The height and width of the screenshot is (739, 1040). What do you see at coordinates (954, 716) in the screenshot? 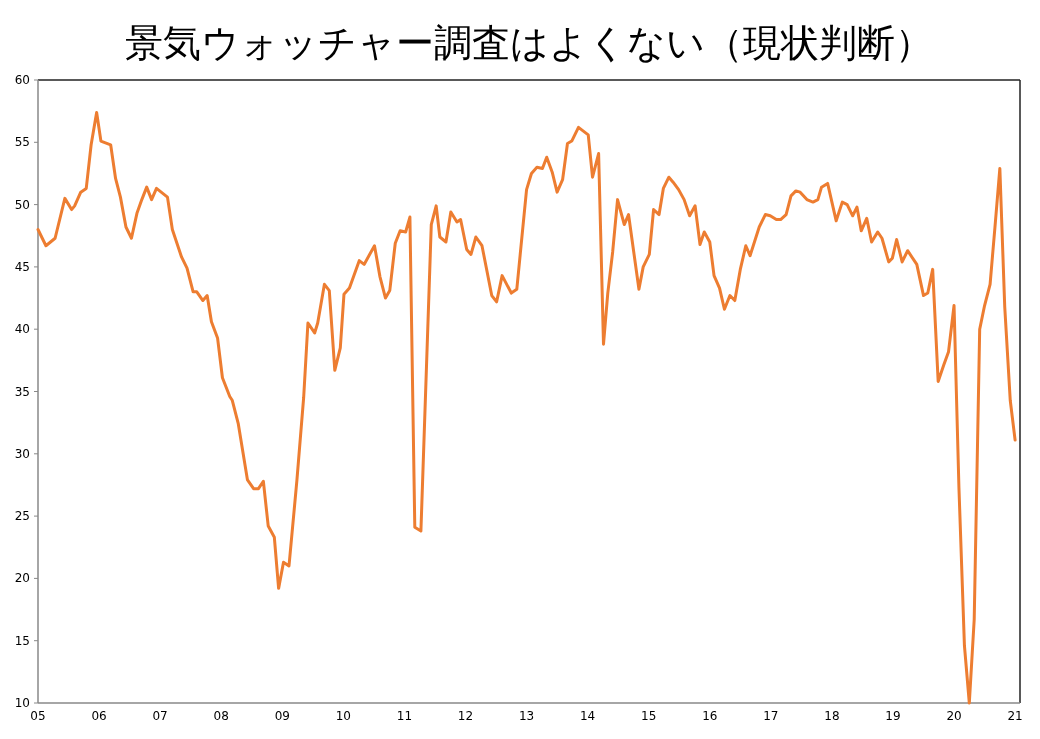
I see `x-tick-label: 20` at bounding box center [954, 716].